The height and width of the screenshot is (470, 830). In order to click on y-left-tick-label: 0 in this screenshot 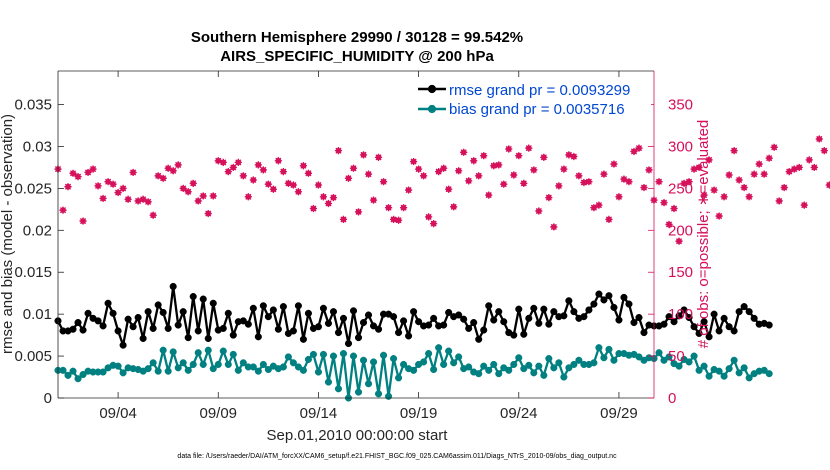, I will do `click(48, 398)`.